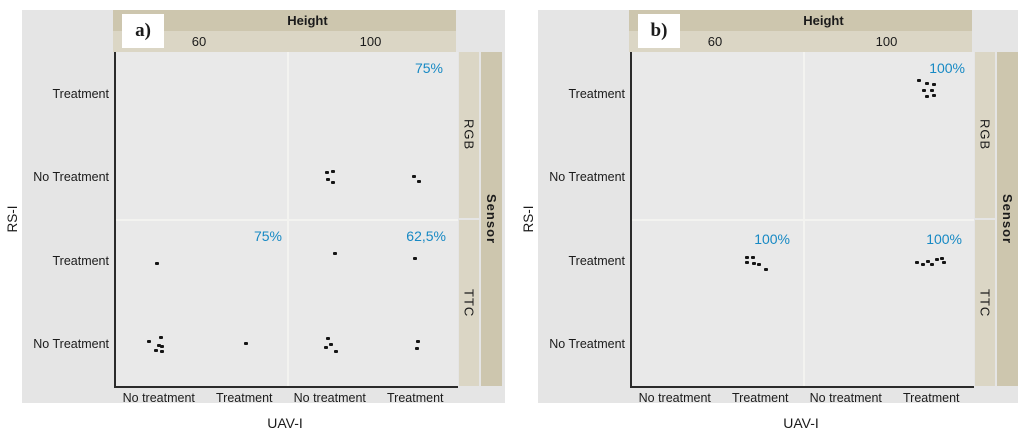 This screenshot has width=1024, height=434. I want to click on panel-letter-label: b), so click(659, 31).